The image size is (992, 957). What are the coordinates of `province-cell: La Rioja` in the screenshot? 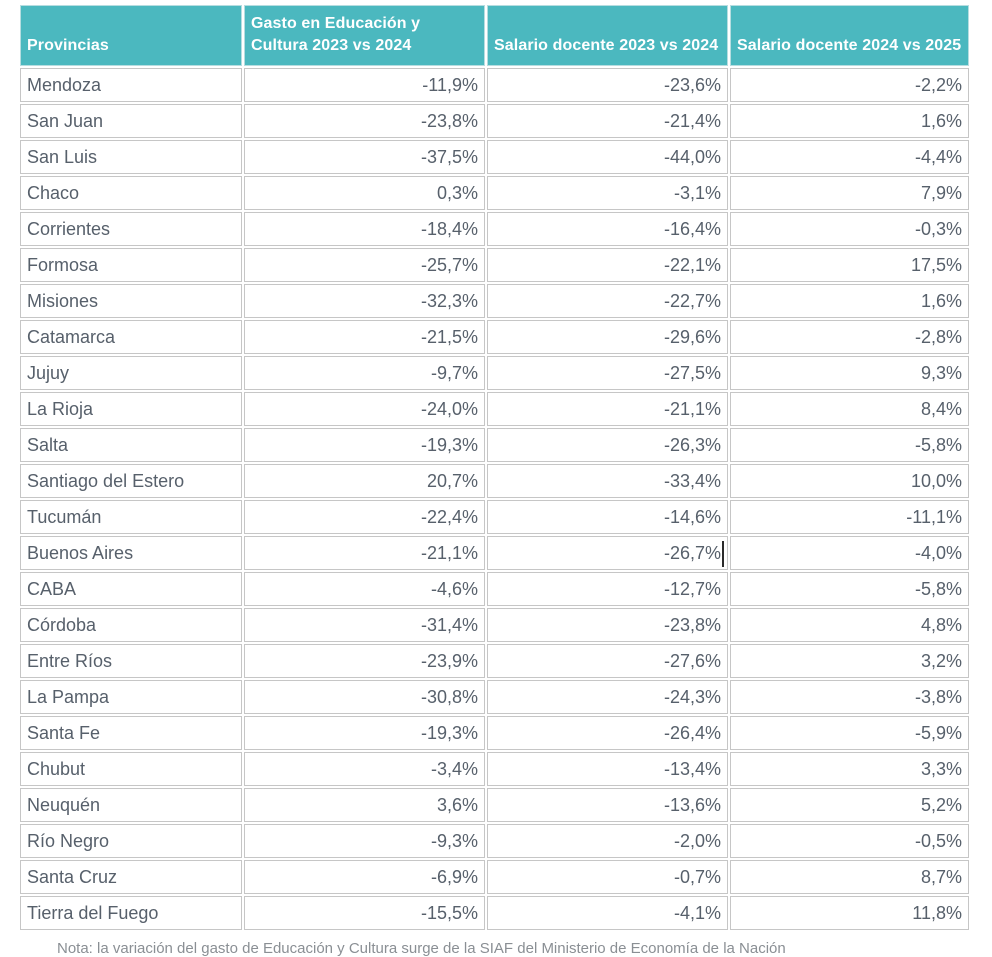 It's located at (131, 409).